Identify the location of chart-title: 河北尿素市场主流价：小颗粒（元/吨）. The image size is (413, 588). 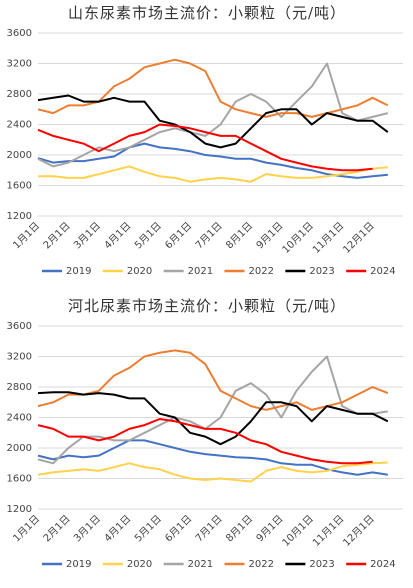
(207, 306).